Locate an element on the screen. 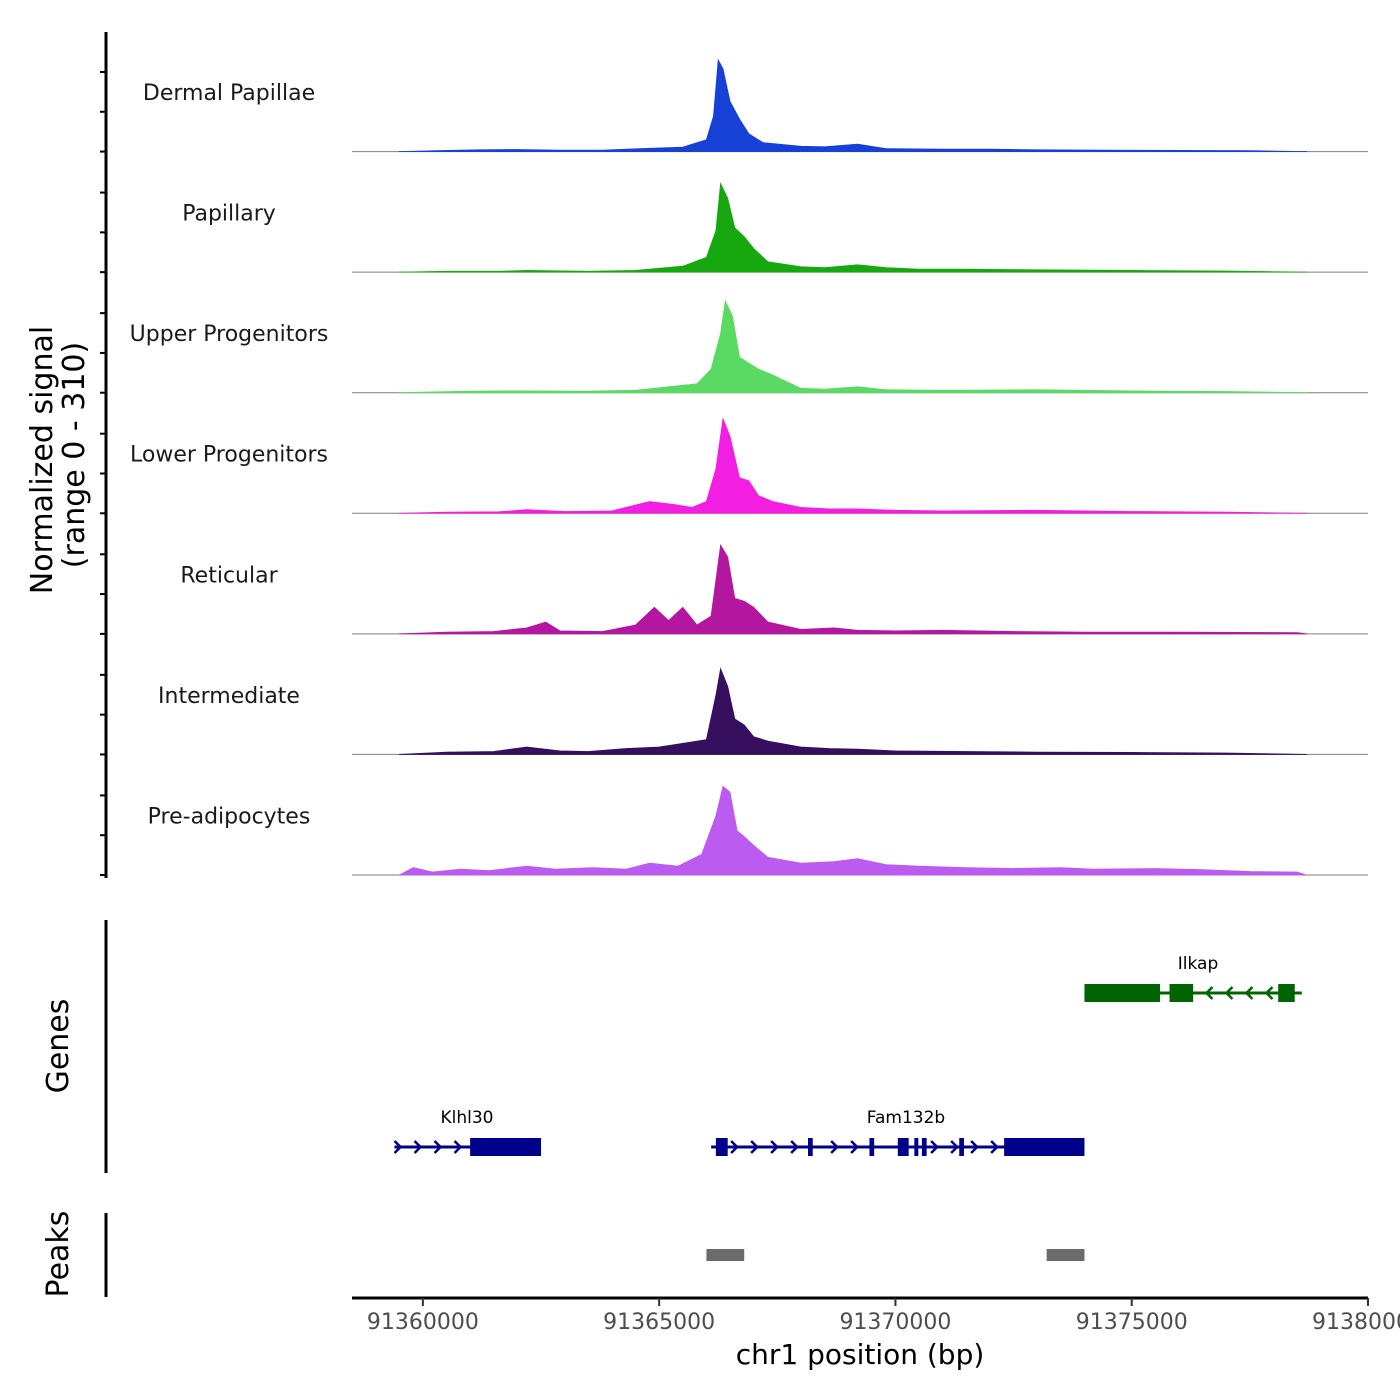  x-tick-label: 91380000 is located at coordinates (1356, 1322).